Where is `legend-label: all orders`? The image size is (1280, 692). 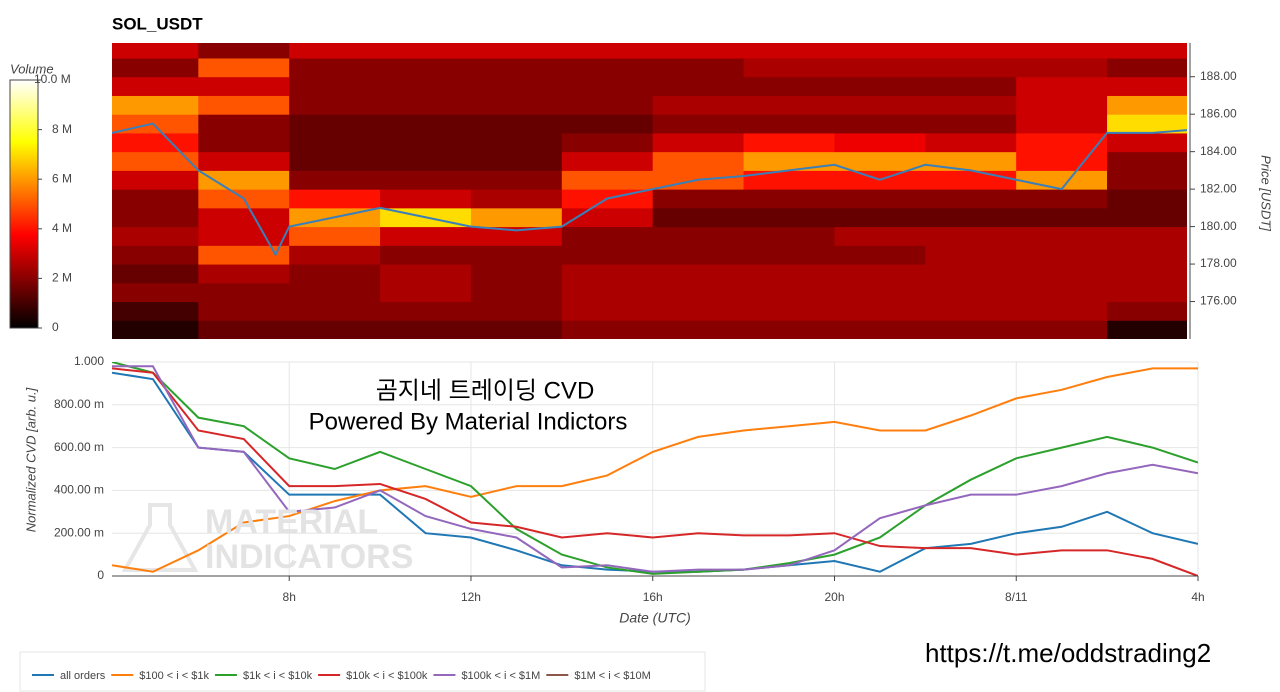
legend-label: all orders is located at coordinates (83, 676).